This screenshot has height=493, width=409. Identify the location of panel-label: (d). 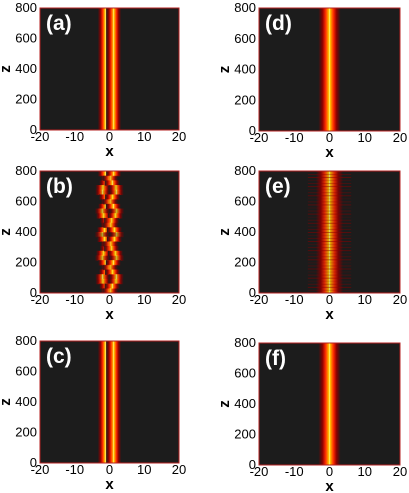
(278, 23).